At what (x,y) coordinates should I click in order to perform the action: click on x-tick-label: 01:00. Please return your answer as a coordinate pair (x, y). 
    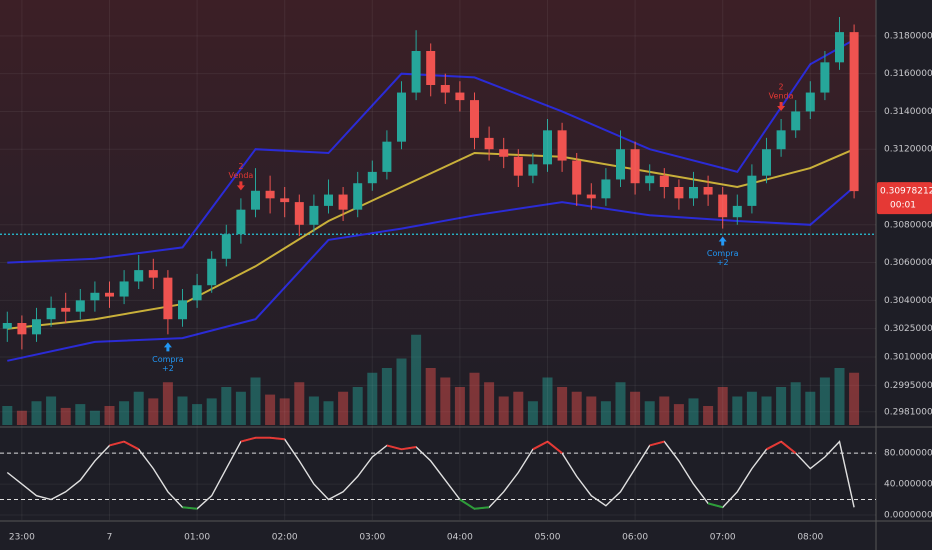
    Looking at the image, I should click on (197, 538).